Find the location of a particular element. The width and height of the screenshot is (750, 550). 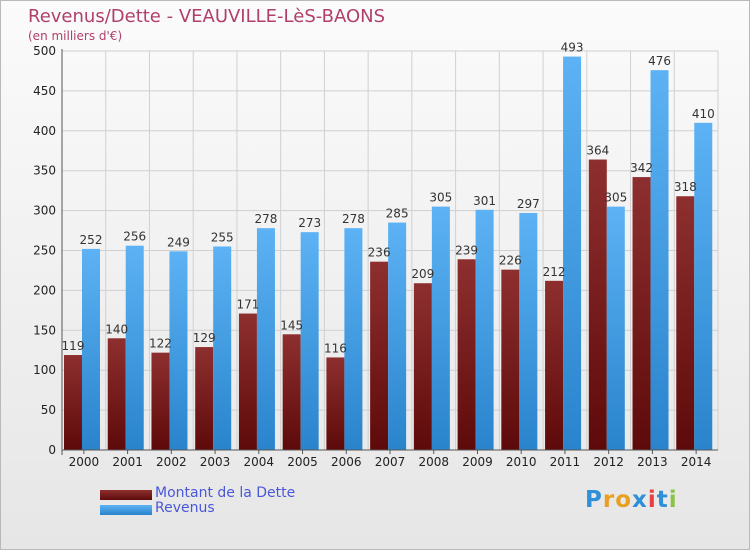

data-label-revenus: 285 is located at coordinates (397, 214).